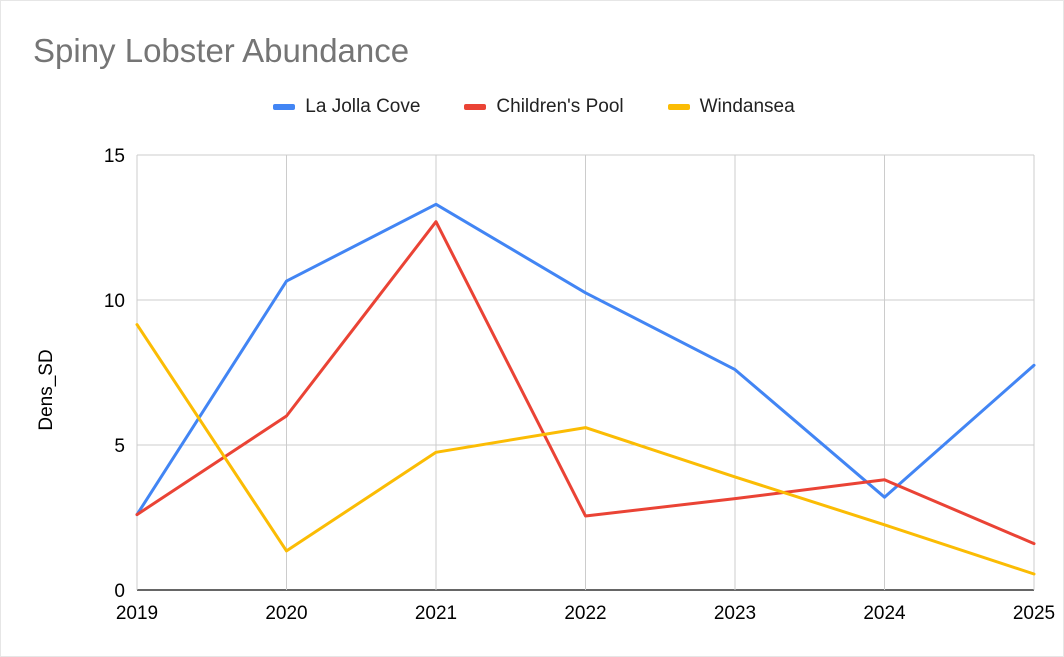 The height and width of the screenshot is (657, 1064). What do you see at coordinates (560, 106) in the screenshot?
I see `legend-label: Children's Pool` at bounding box center [560, 106].